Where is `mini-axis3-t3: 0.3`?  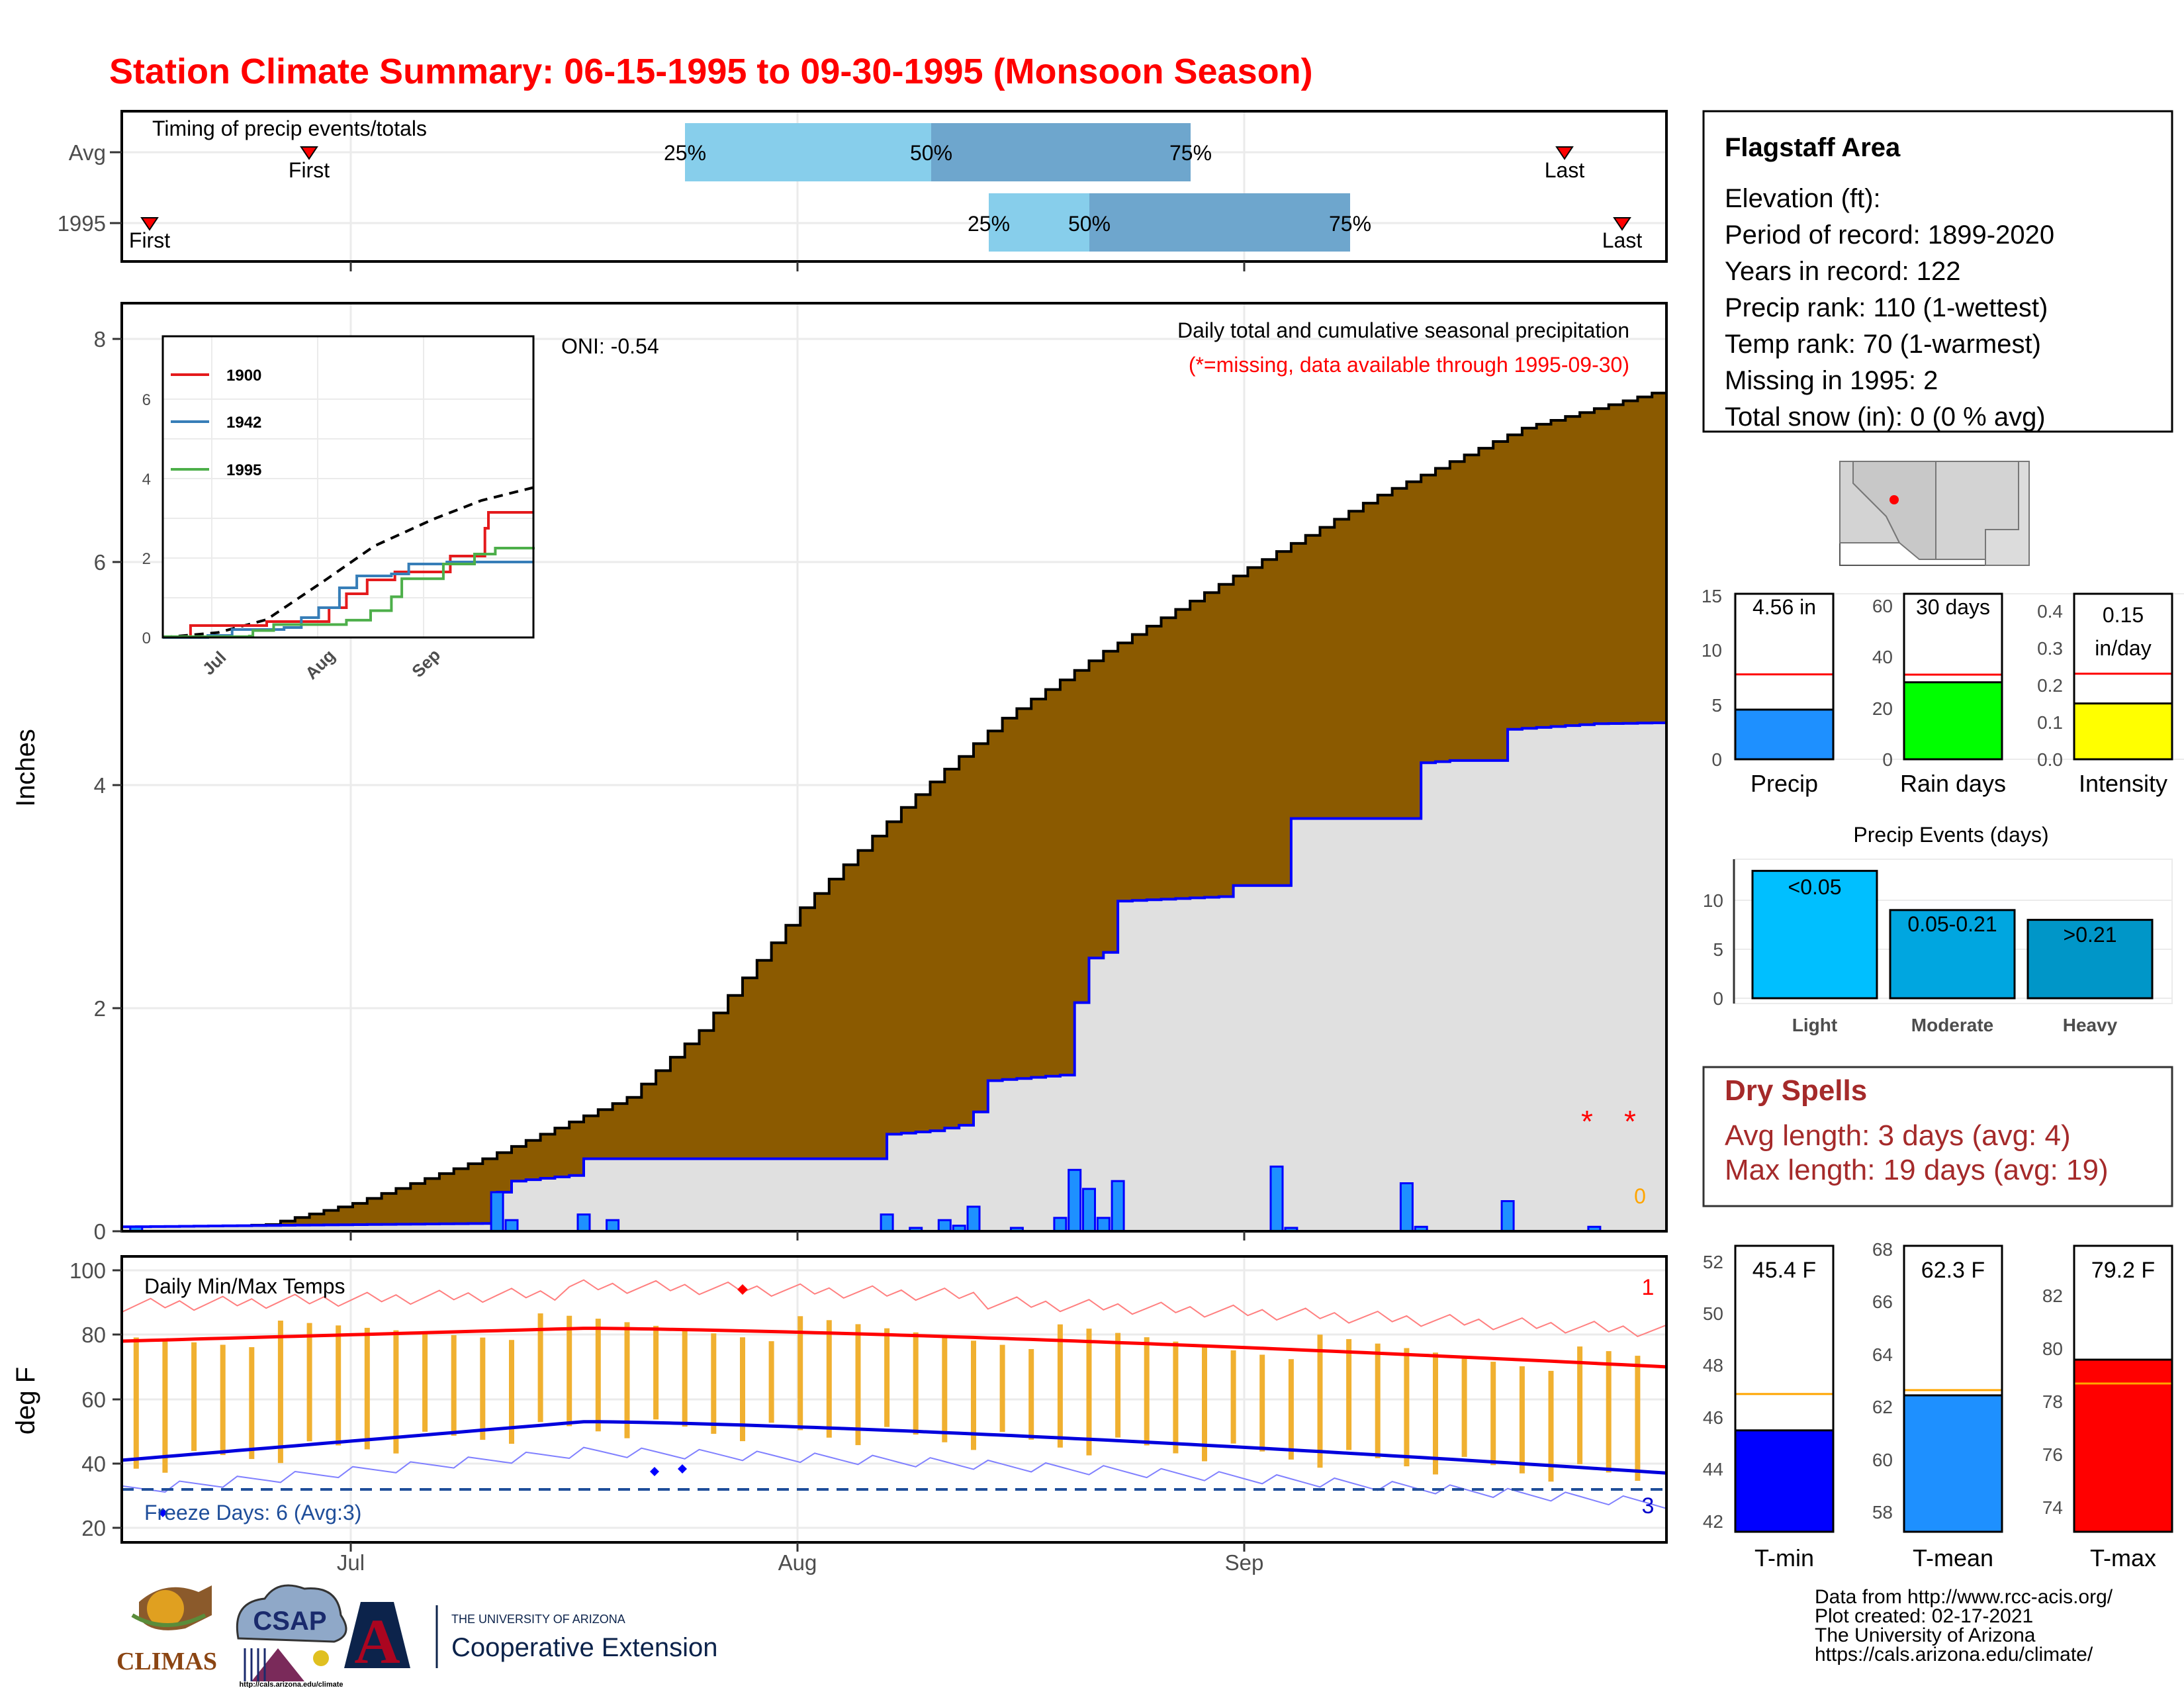
mini-axis3-t3: 0.3 is located at coordinates (2050, 648).